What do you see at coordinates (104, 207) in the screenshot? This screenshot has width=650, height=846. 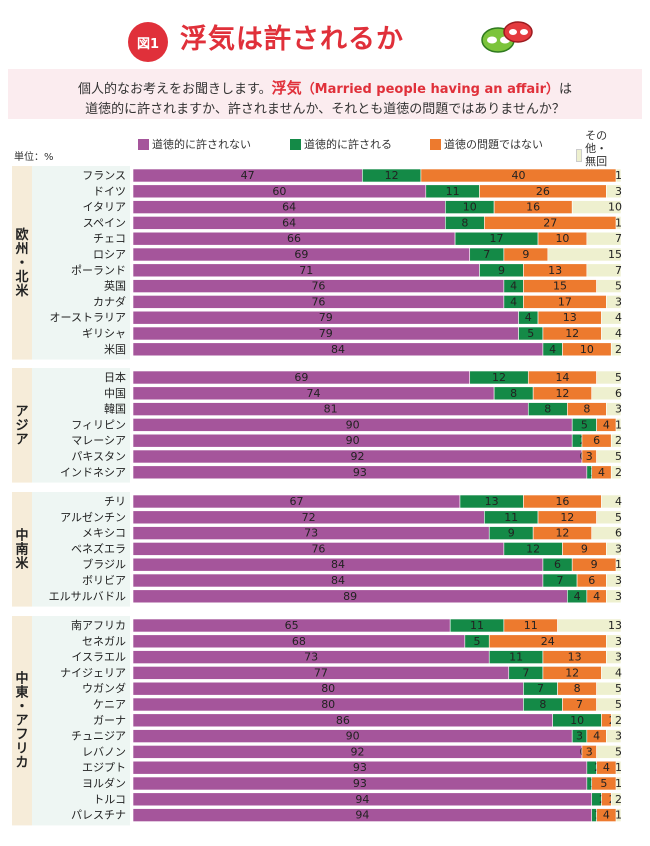 I see `country-label: イタリア` at bounding box center [104, 207].